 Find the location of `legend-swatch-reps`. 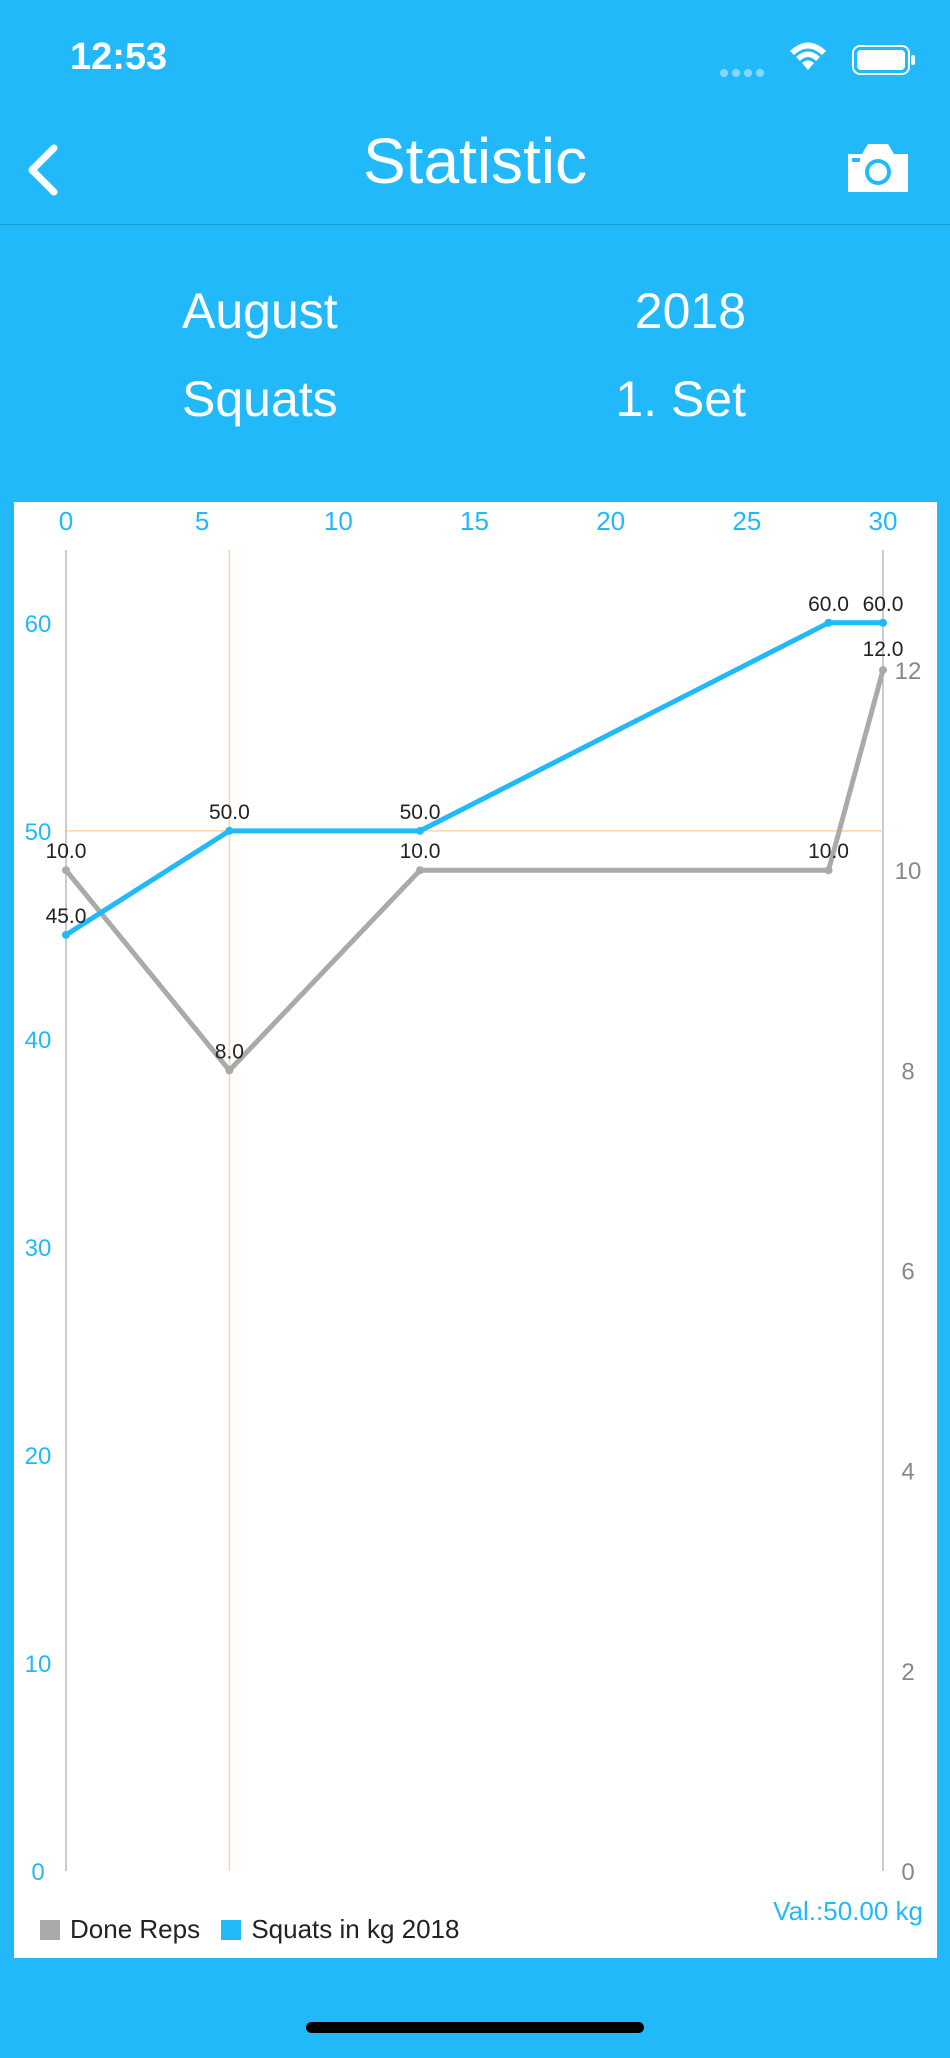

legend-swatch-reps is located at coordinates (50, 1930).